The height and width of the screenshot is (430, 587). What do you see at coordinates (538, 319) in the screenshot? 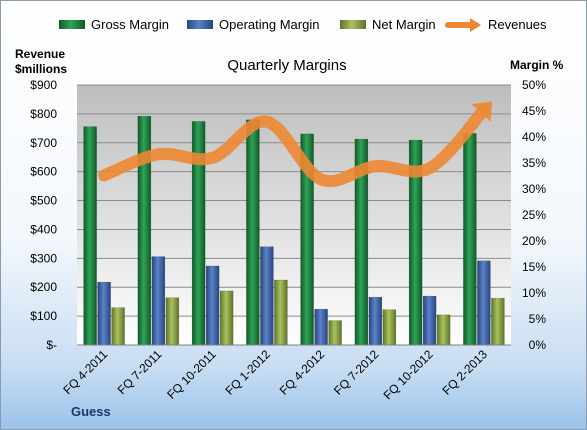
I see `right-tick-label: 5%` at bounding box center [538, 319].